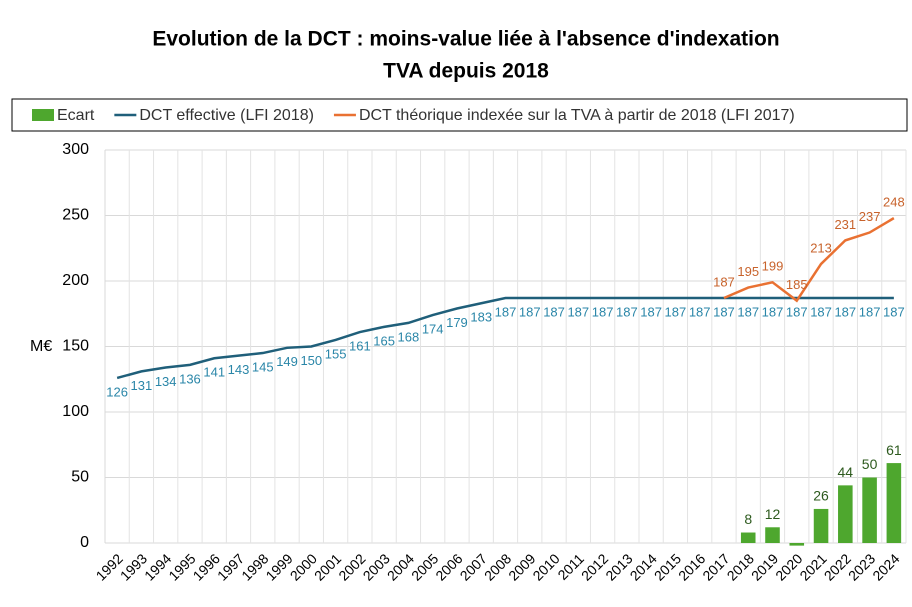 The width and height of the screenshot is (912, 607). What do you see at coordinates (117, 391) in the screenshot?
I see `data-label: 126` at bounding box center [117, 391].